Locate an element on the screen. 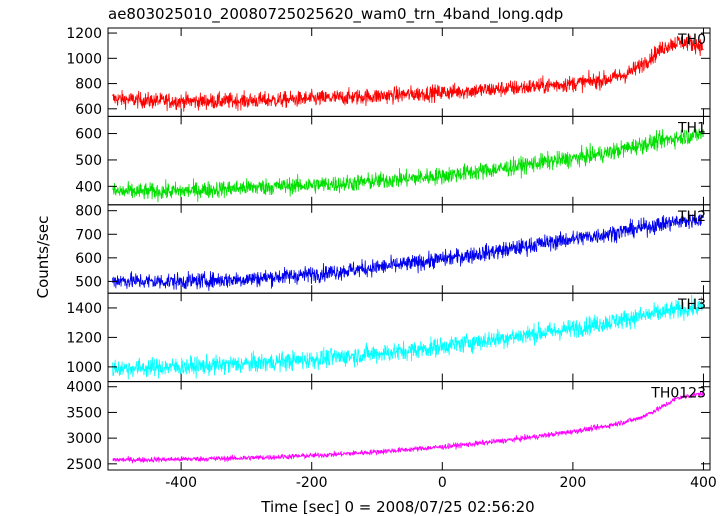 The width and height of the screenshot is (724, 516). series-label-th3: TH3 is located at coordinates (691, 305).